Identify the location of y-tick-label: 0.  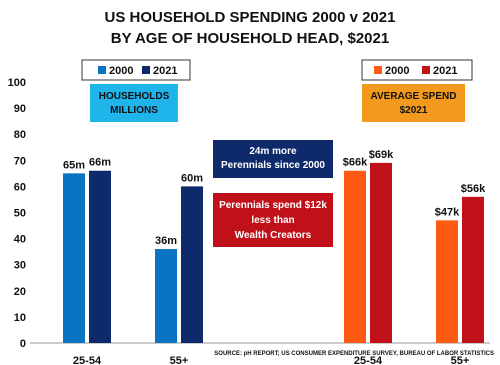
(23, 344).